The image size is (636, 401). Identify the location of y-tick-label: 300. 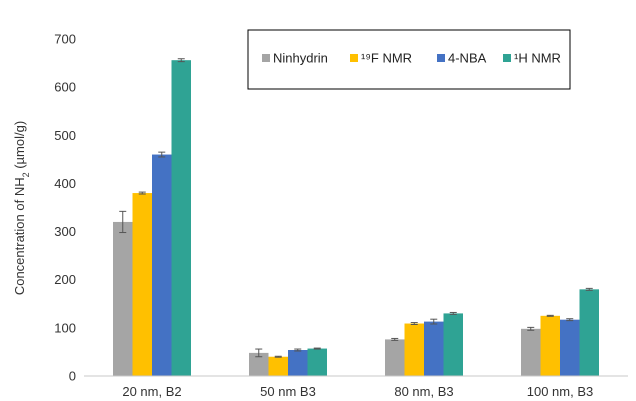
(65, 231).